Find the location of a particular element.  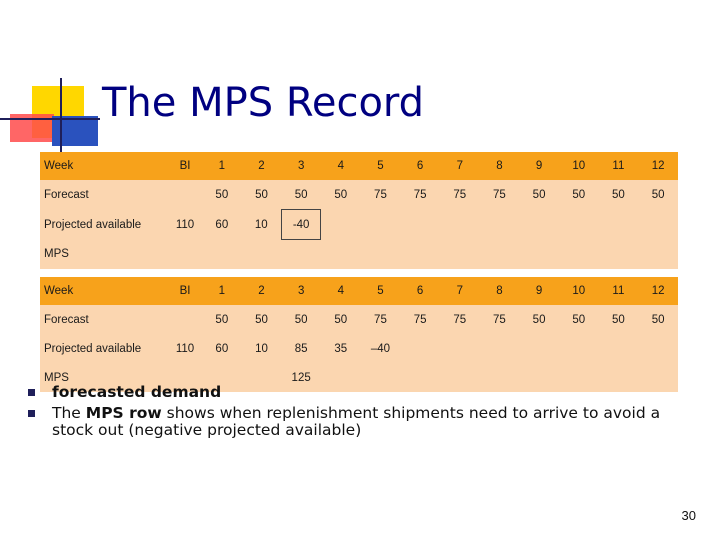

bullet-item: forecasted demand is located at coordinates (363, 392).